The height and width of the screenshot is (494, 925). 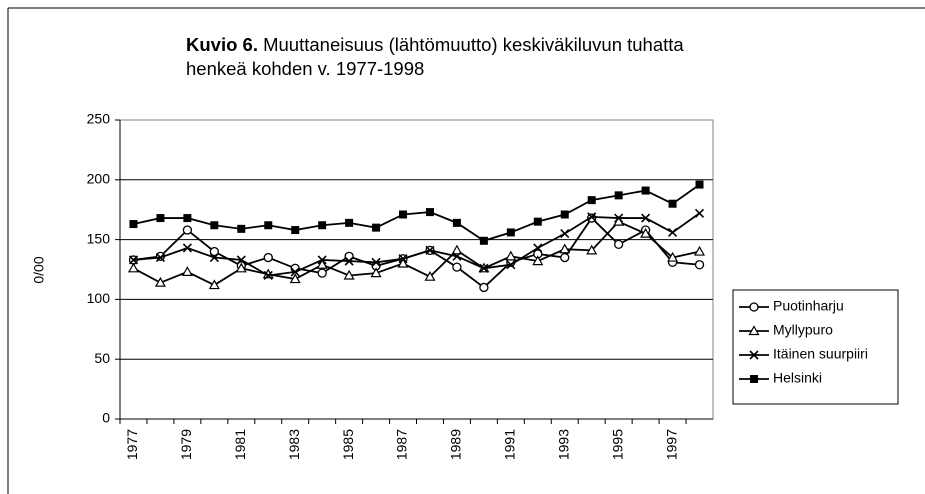 I want to click on x-tick-label: 1977, so click(x=132, y=444).